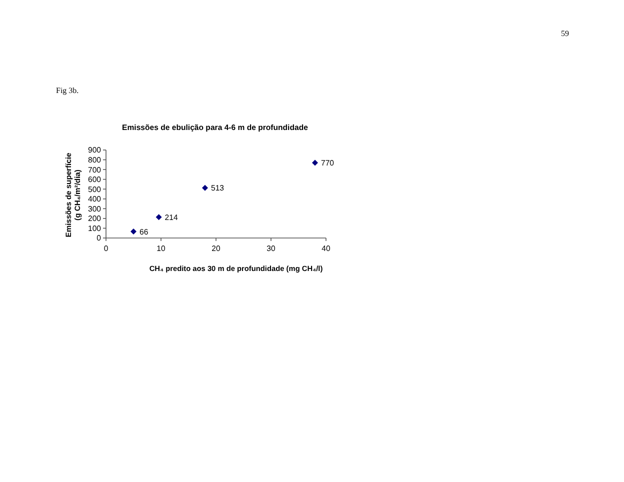  I want to click on text: 59, so click(565, 33).